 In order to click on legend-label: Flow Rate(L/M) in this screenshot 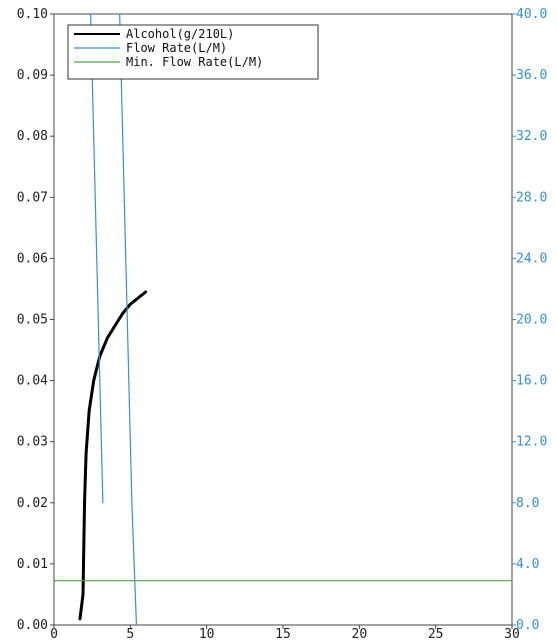, I will do `click(176, 48)`.